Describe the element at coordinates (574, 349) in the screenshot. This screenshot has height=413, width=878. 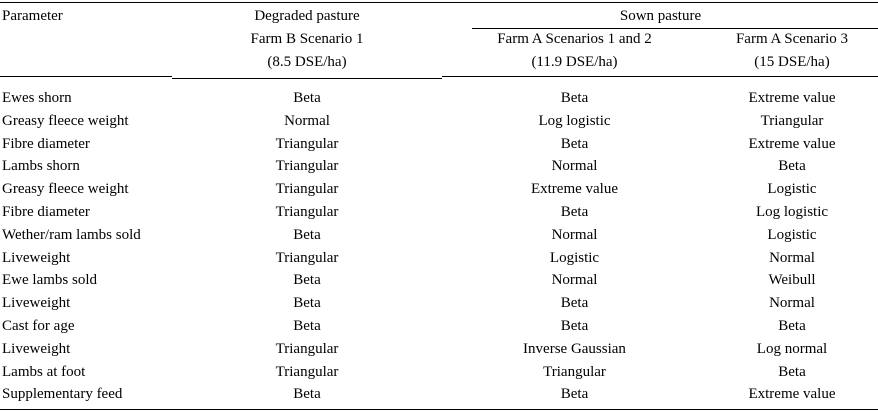
I see `sownA-cell: Inverse Gaussian` at that location.